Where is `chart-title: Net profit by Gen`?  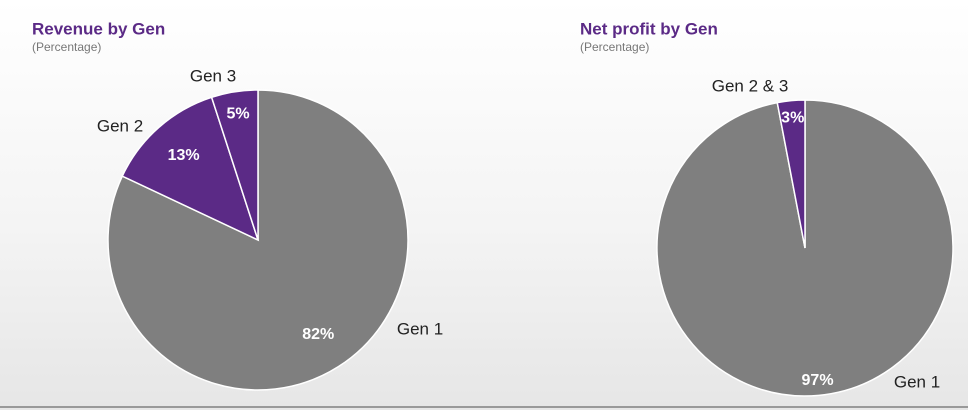 chart-title: Net profit by Gen is located at coordinates (649, 28).